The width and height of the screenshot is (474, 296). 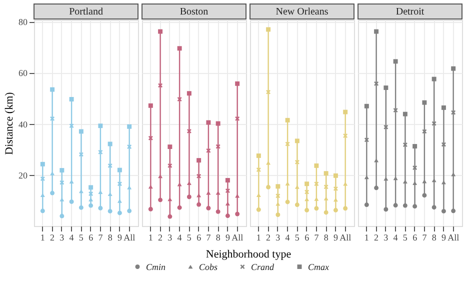 I want to click on x-axis-title: Neighborhood type, so click(x=249, y=254).